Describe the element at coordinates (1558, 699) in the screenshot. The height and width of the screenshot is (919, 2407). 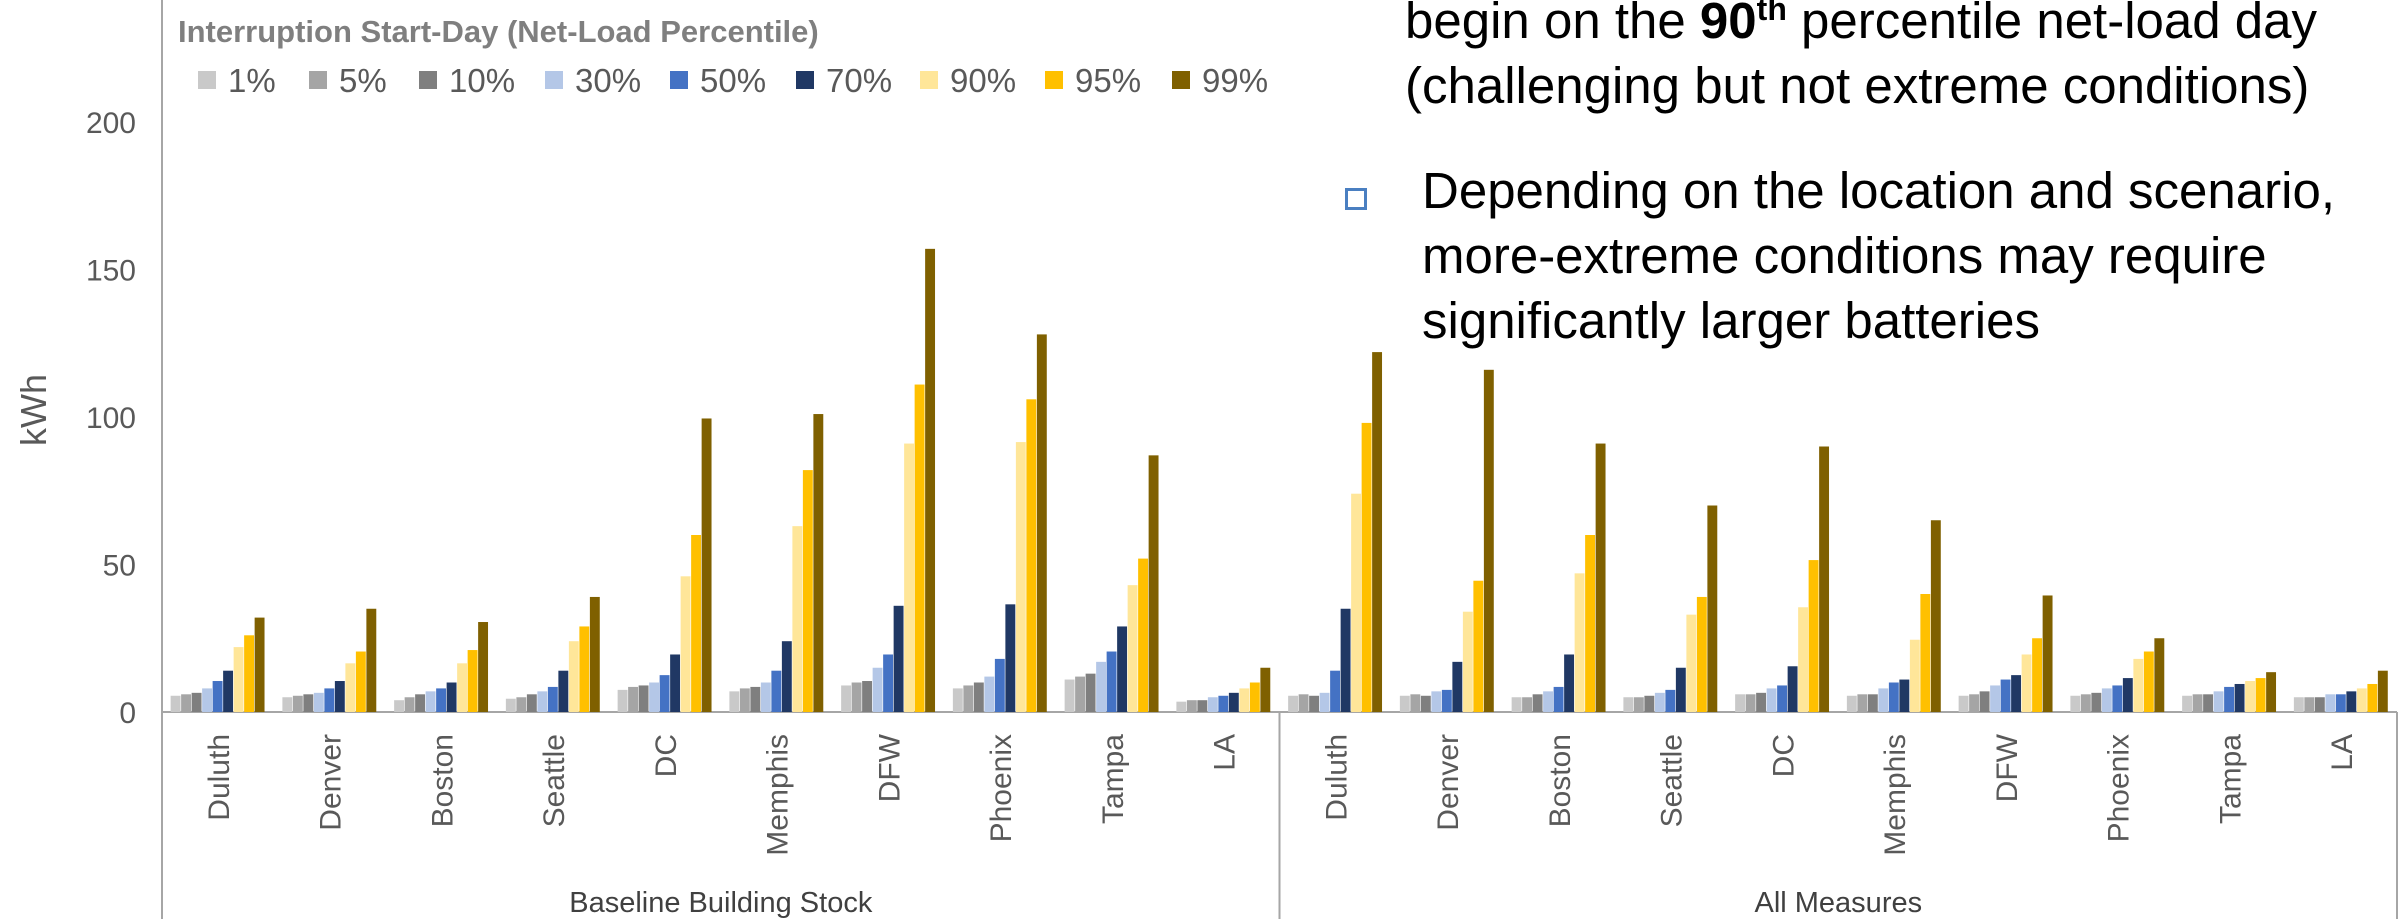
I see `bar-boston-50pct` at that location.